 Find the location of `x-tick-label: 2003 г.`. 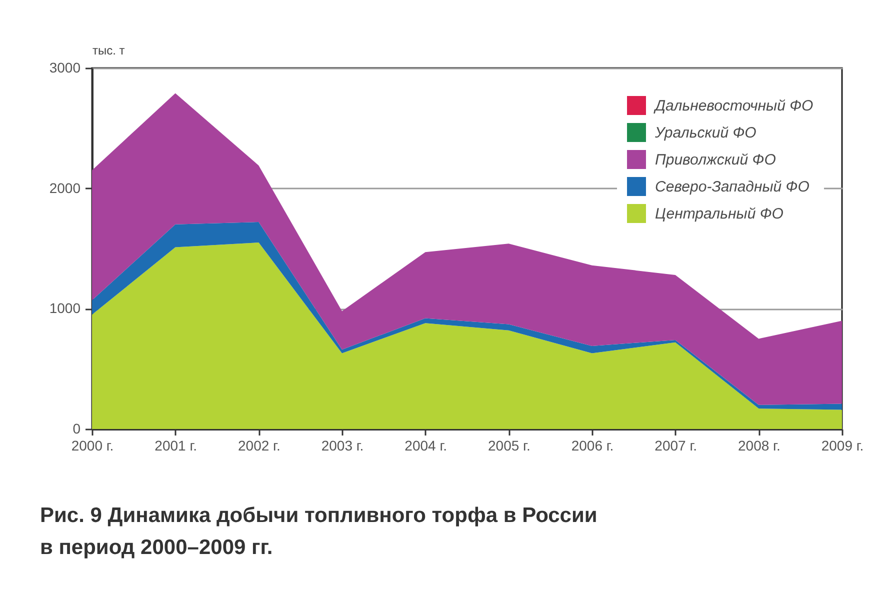

x-tick-label: 2003 г. is located at coordinates (342, 446).